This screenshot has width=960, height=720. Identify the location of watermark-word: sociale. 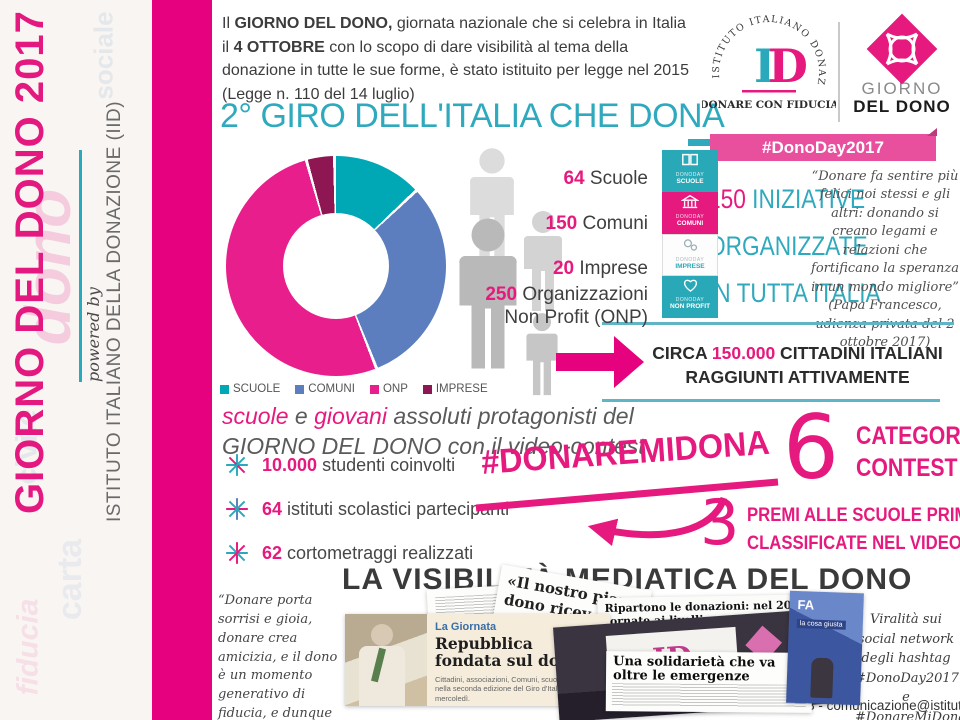
(103, 55).